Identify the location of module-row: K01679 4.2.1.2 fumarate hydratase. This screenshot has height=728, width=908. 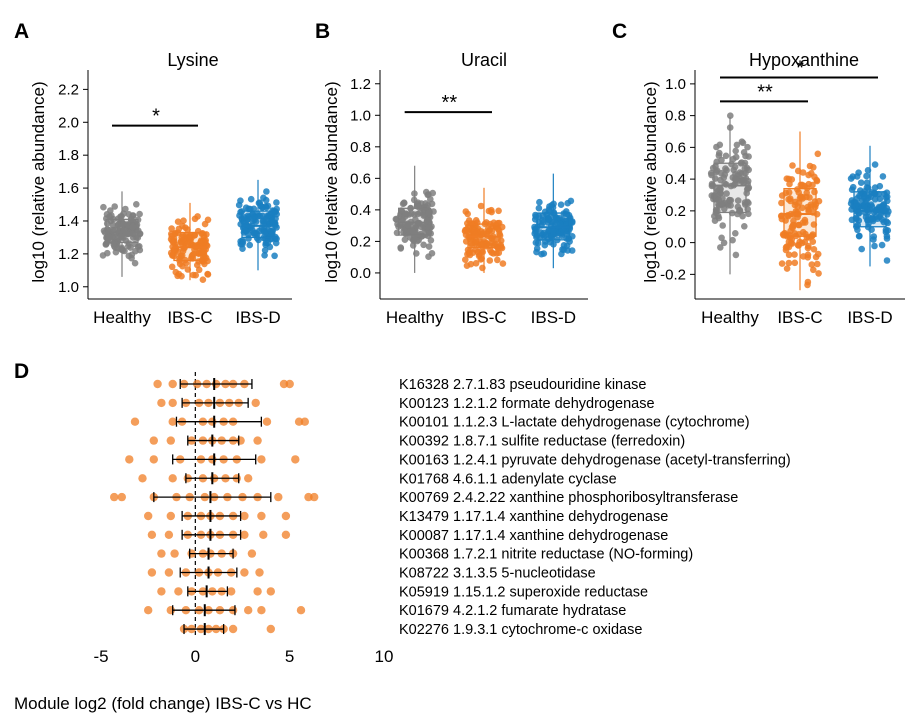
(385, 611).